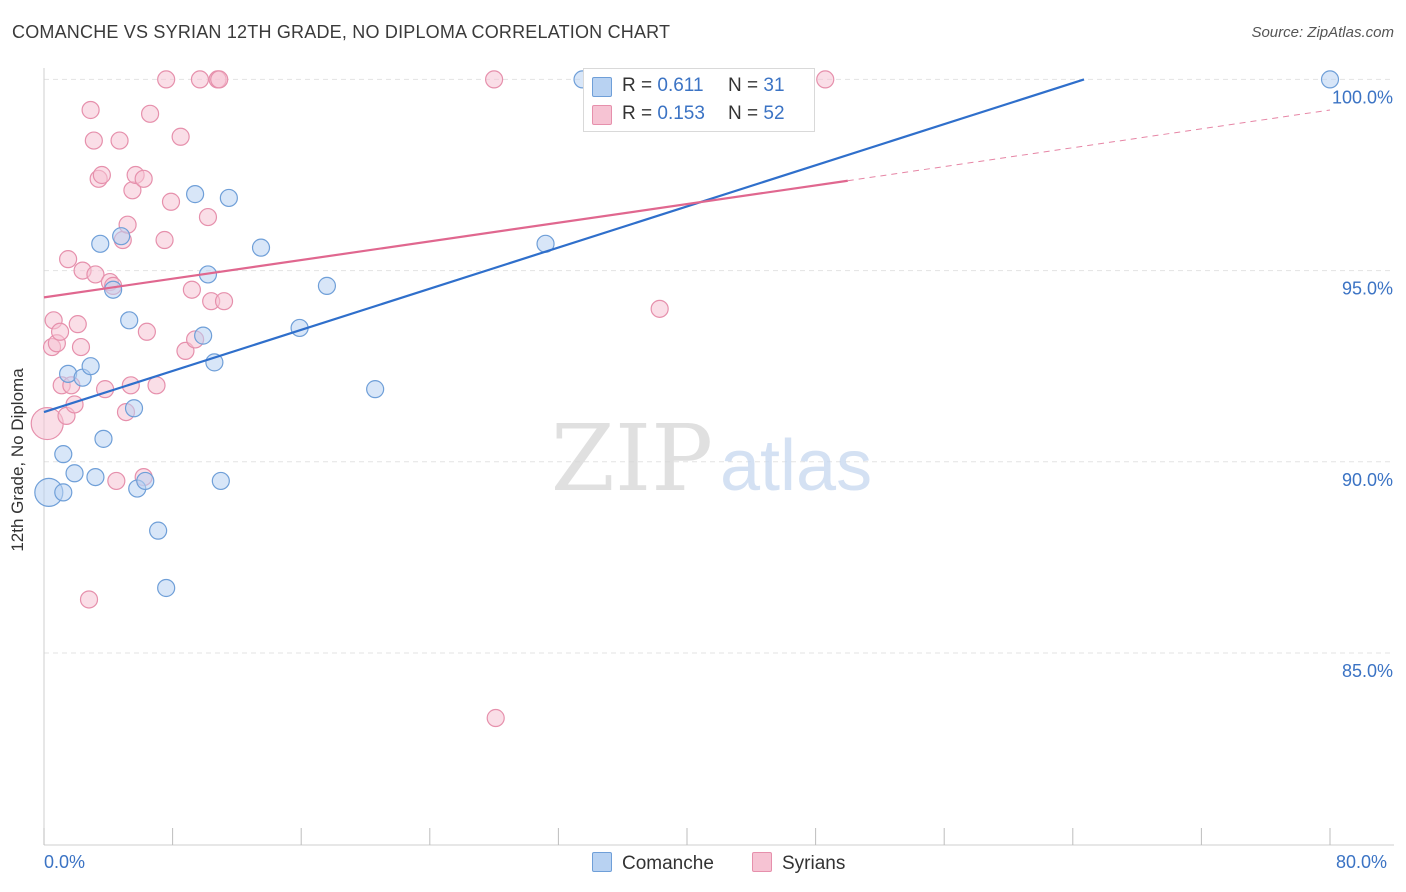 The image size is (1406, 892). I want to click on y-tick-label: 85.0%, so click(1367, 671).